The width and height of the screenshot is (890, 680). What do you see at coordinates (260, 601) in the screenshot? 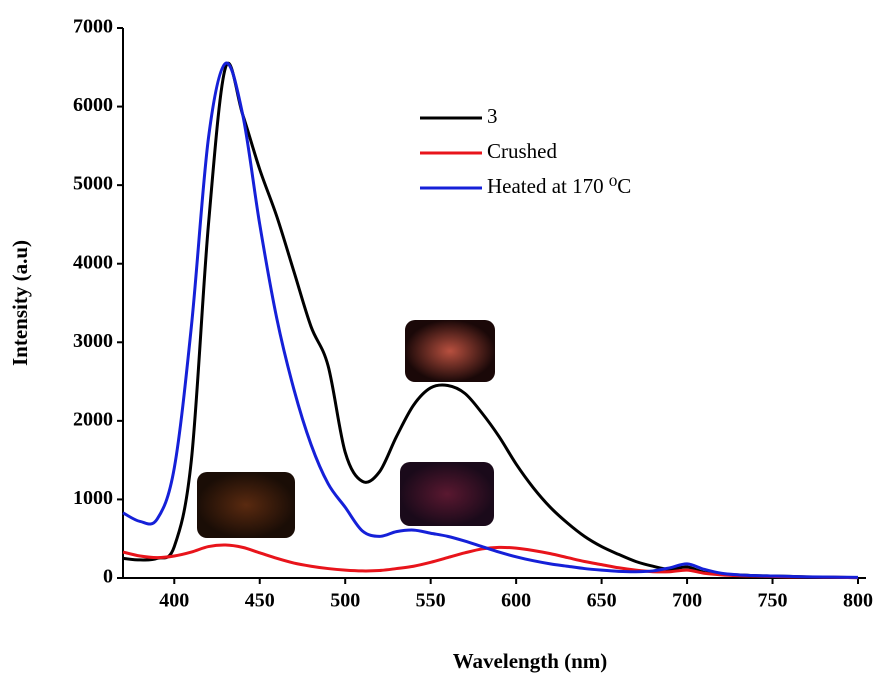
I see `x-tick-label: 450` at bounding box center [260, 601].